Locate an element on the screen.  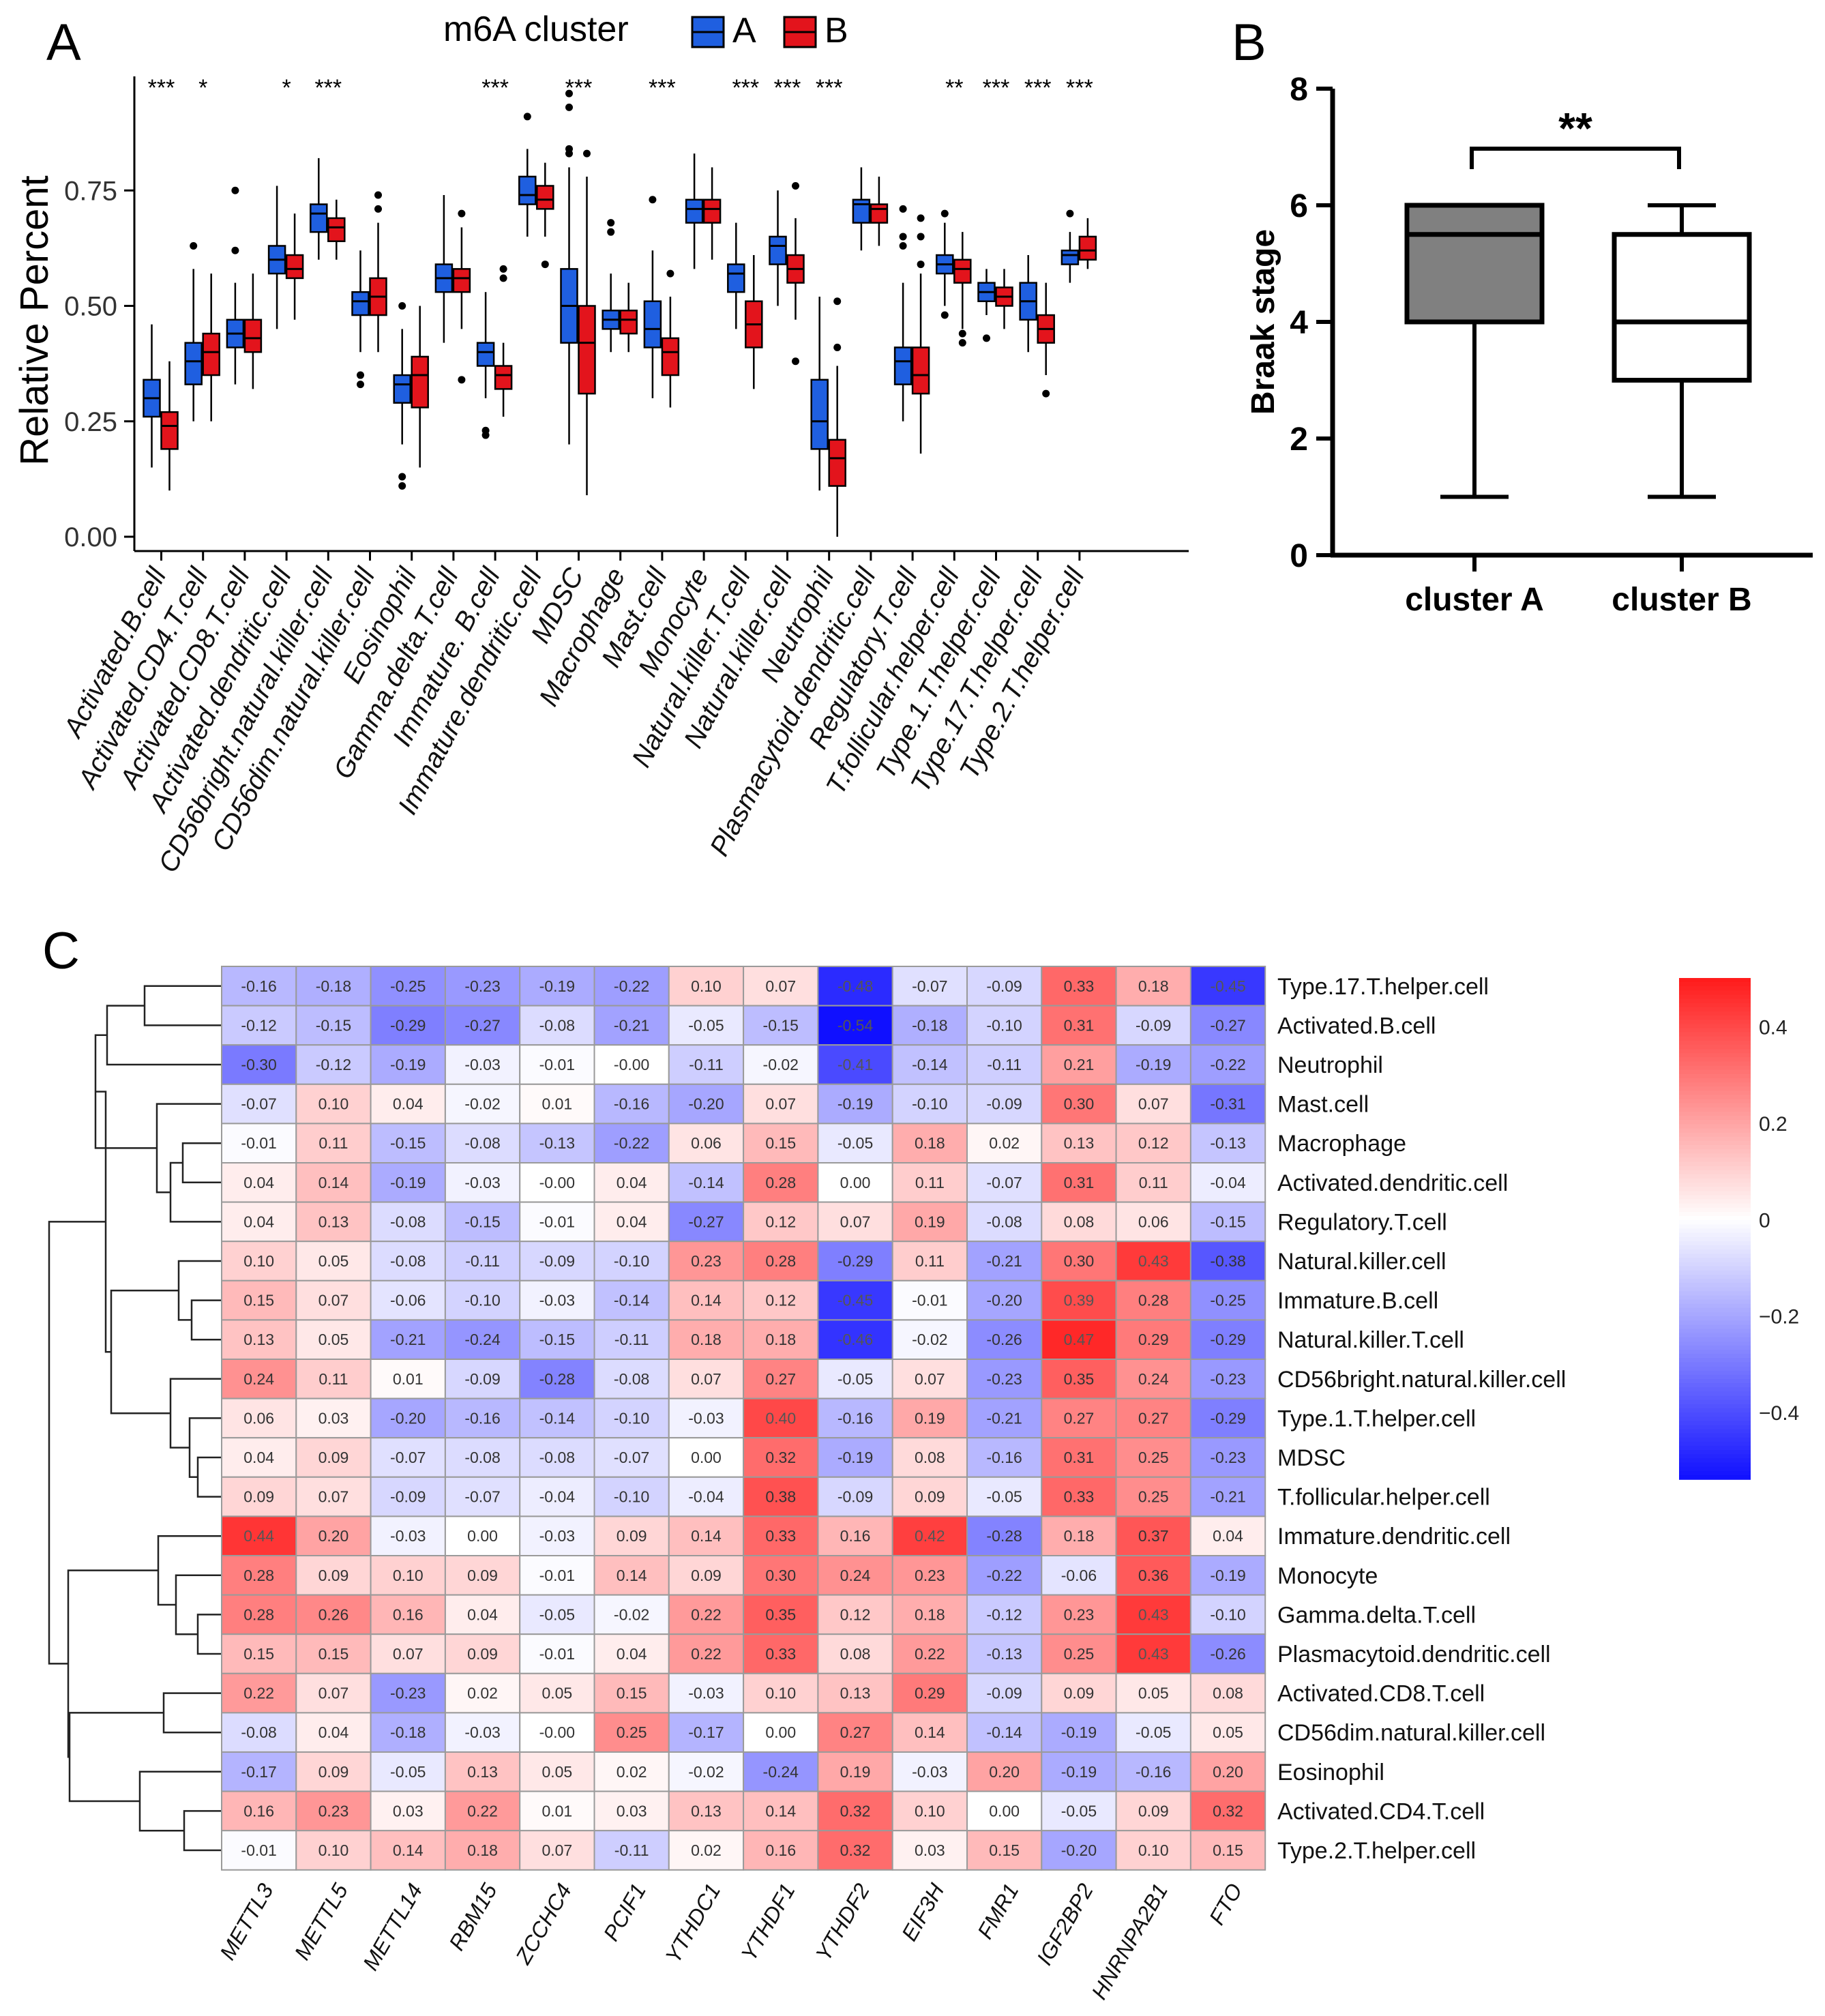
heatmap-cell-value: 0.28 is located at coordinates (780, 1182).